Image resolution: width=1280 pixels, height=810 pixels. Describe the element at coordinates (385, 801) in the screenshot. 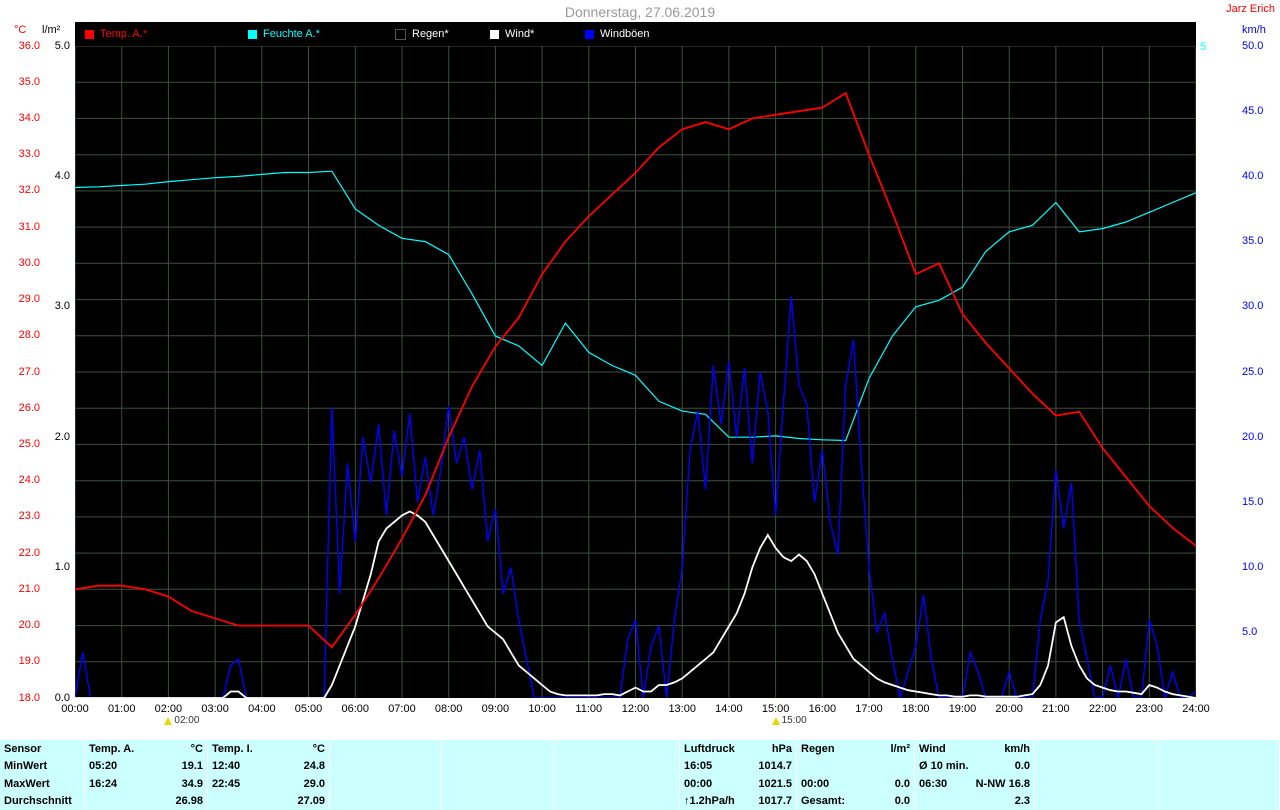

I see `table-cell-spacer1` at that location.